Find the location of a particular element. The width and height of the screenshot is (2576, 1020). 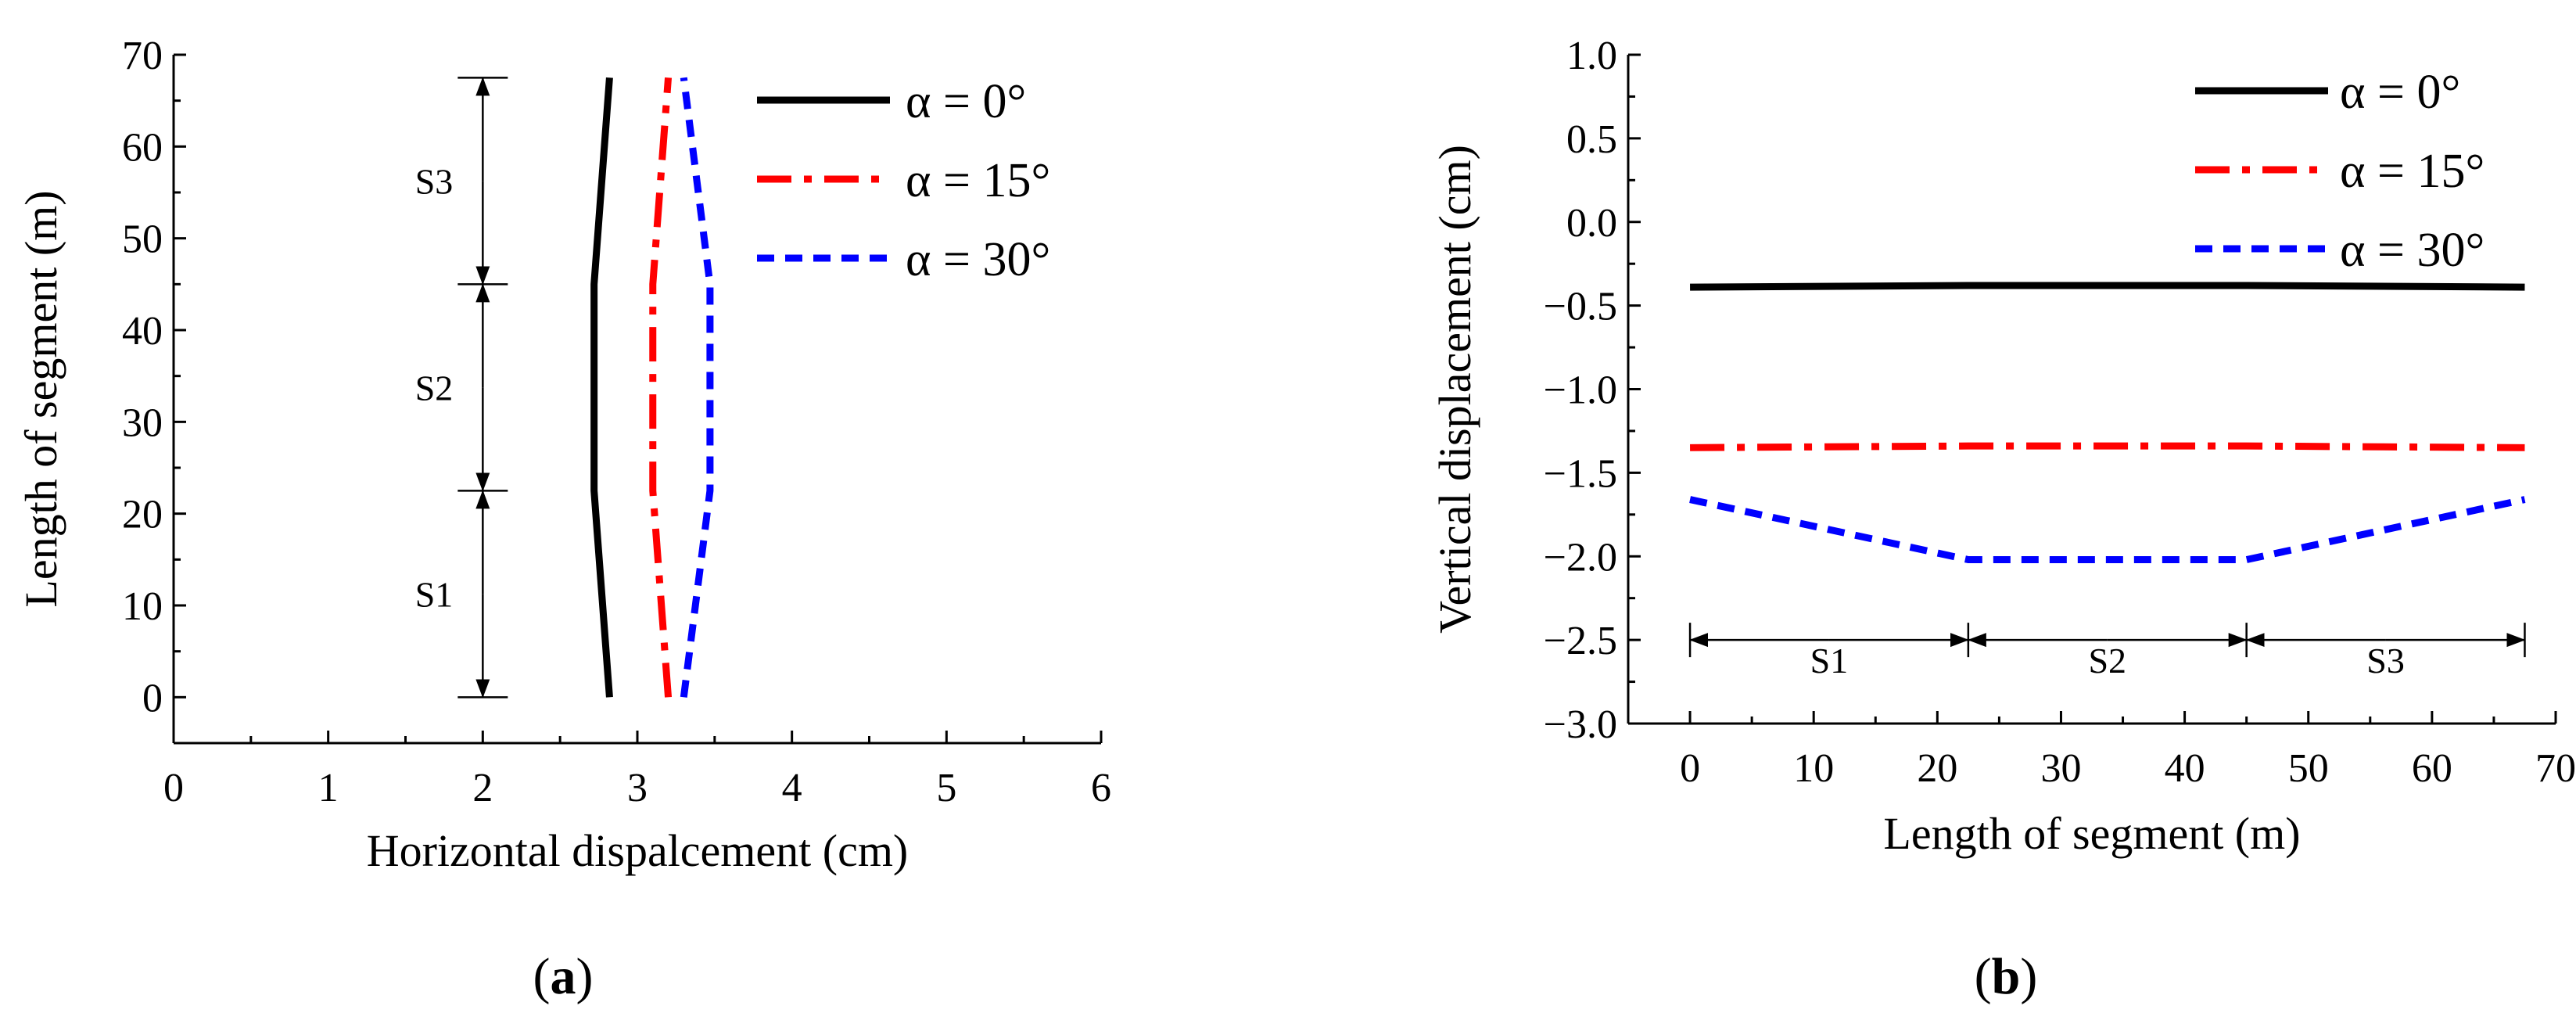

panel-label-letter: b is located at coordinates (2007, 976).